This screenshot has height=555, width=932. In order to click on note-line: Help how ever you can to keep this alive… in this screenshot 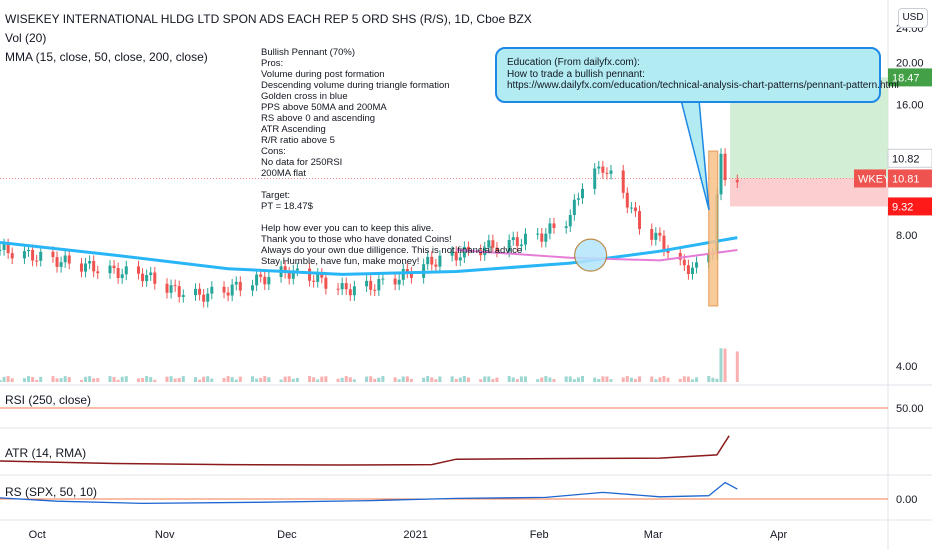, I will do `click(347, 228)`.